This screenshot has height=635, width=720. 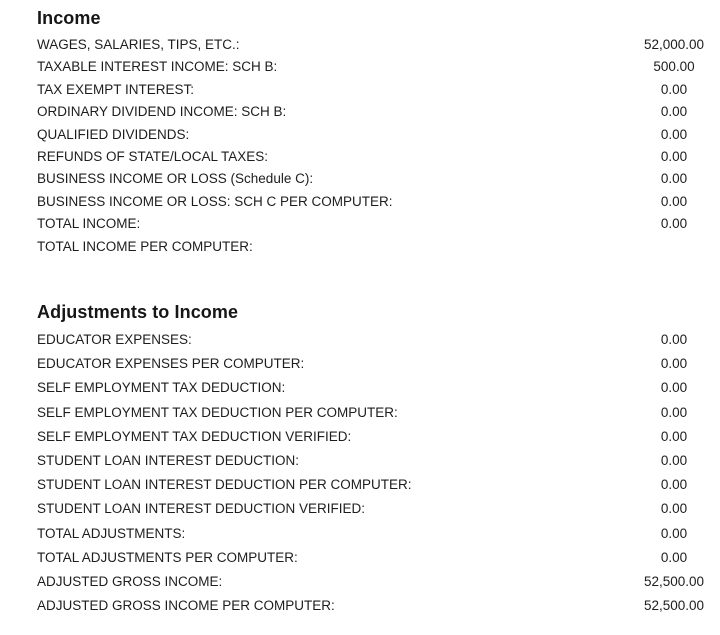 I want to click on line-item-value: 500.00, so click(x=674, y=67).